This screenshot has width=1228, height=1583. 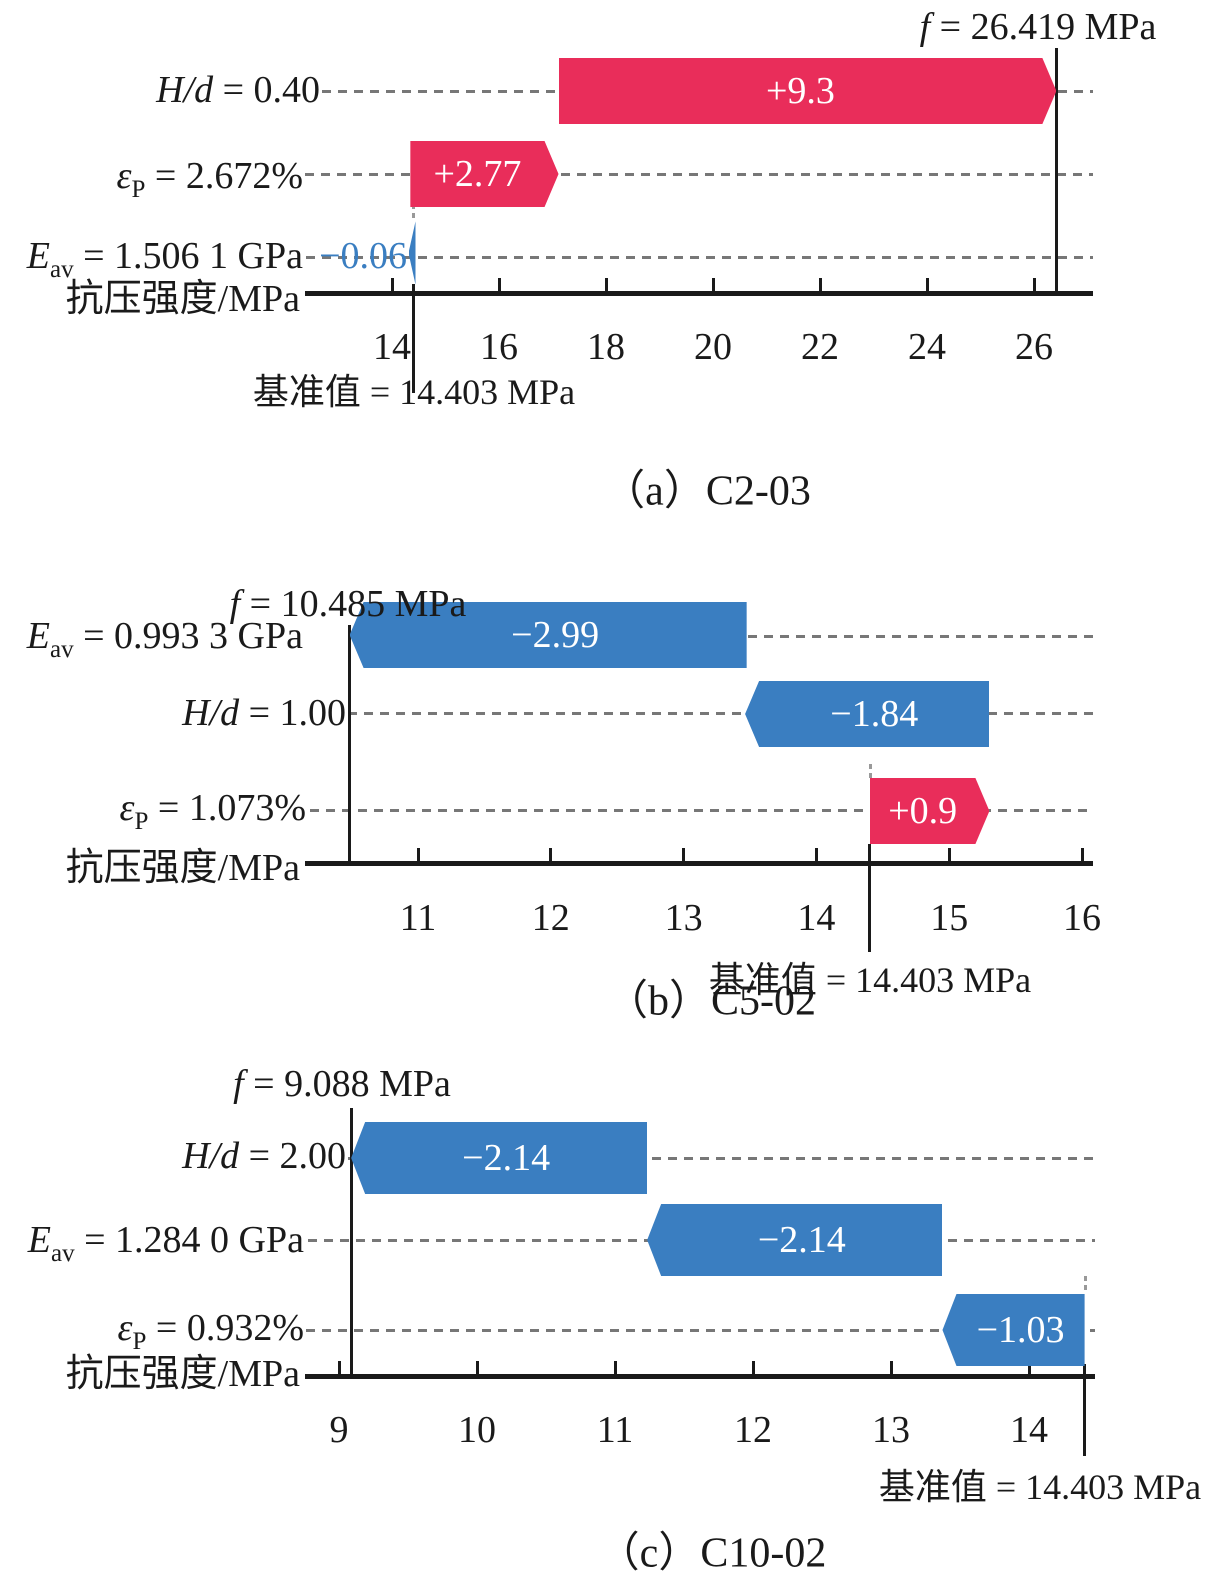 I want to click on chart-b-baseline-label: 基准值 = 14.403 MPa, so click(x=870, y=980).